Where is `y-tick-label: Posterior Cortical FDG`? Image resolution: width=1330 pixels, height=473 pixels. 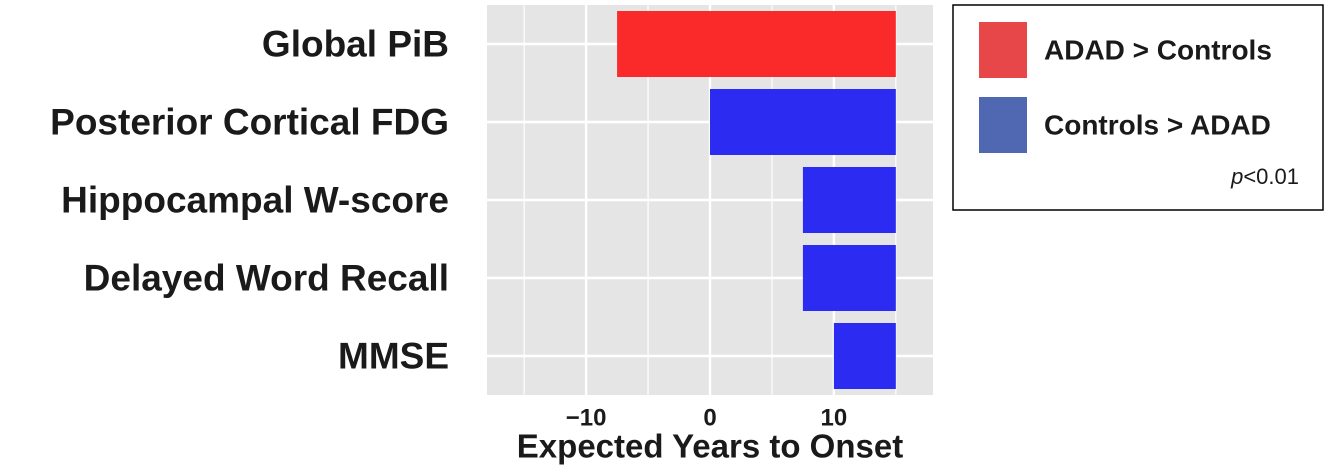 y-tick-label: Posterior Cortical FDG is located at coordinates (249, 122).